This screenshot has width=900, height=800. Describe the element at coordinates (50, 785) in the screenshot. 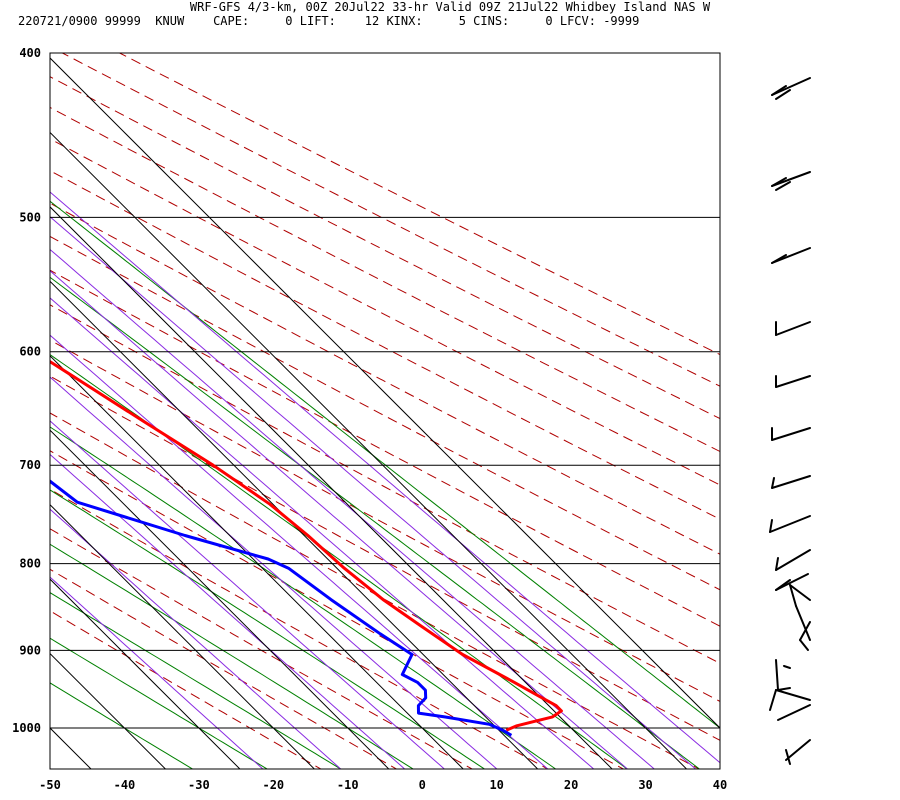

I see `x-tick-label: -50` at that location.